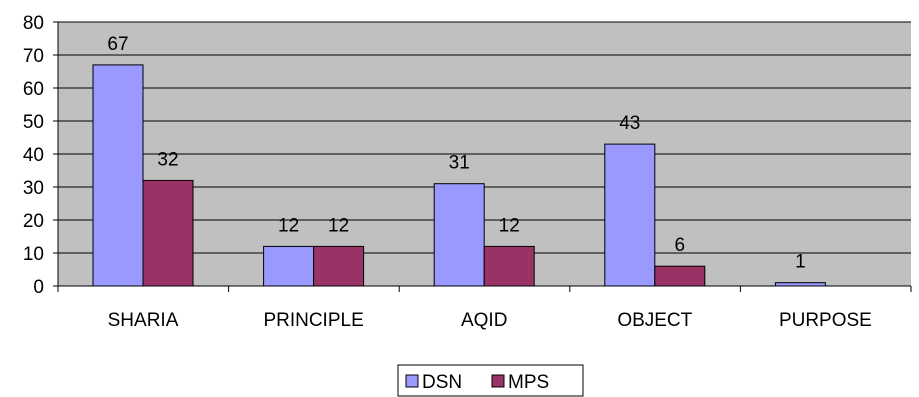 Image resolution: width=919 pixels, height=397 pixels. I want to click on x-tick-label: PURPOSE, so click(825, 320).